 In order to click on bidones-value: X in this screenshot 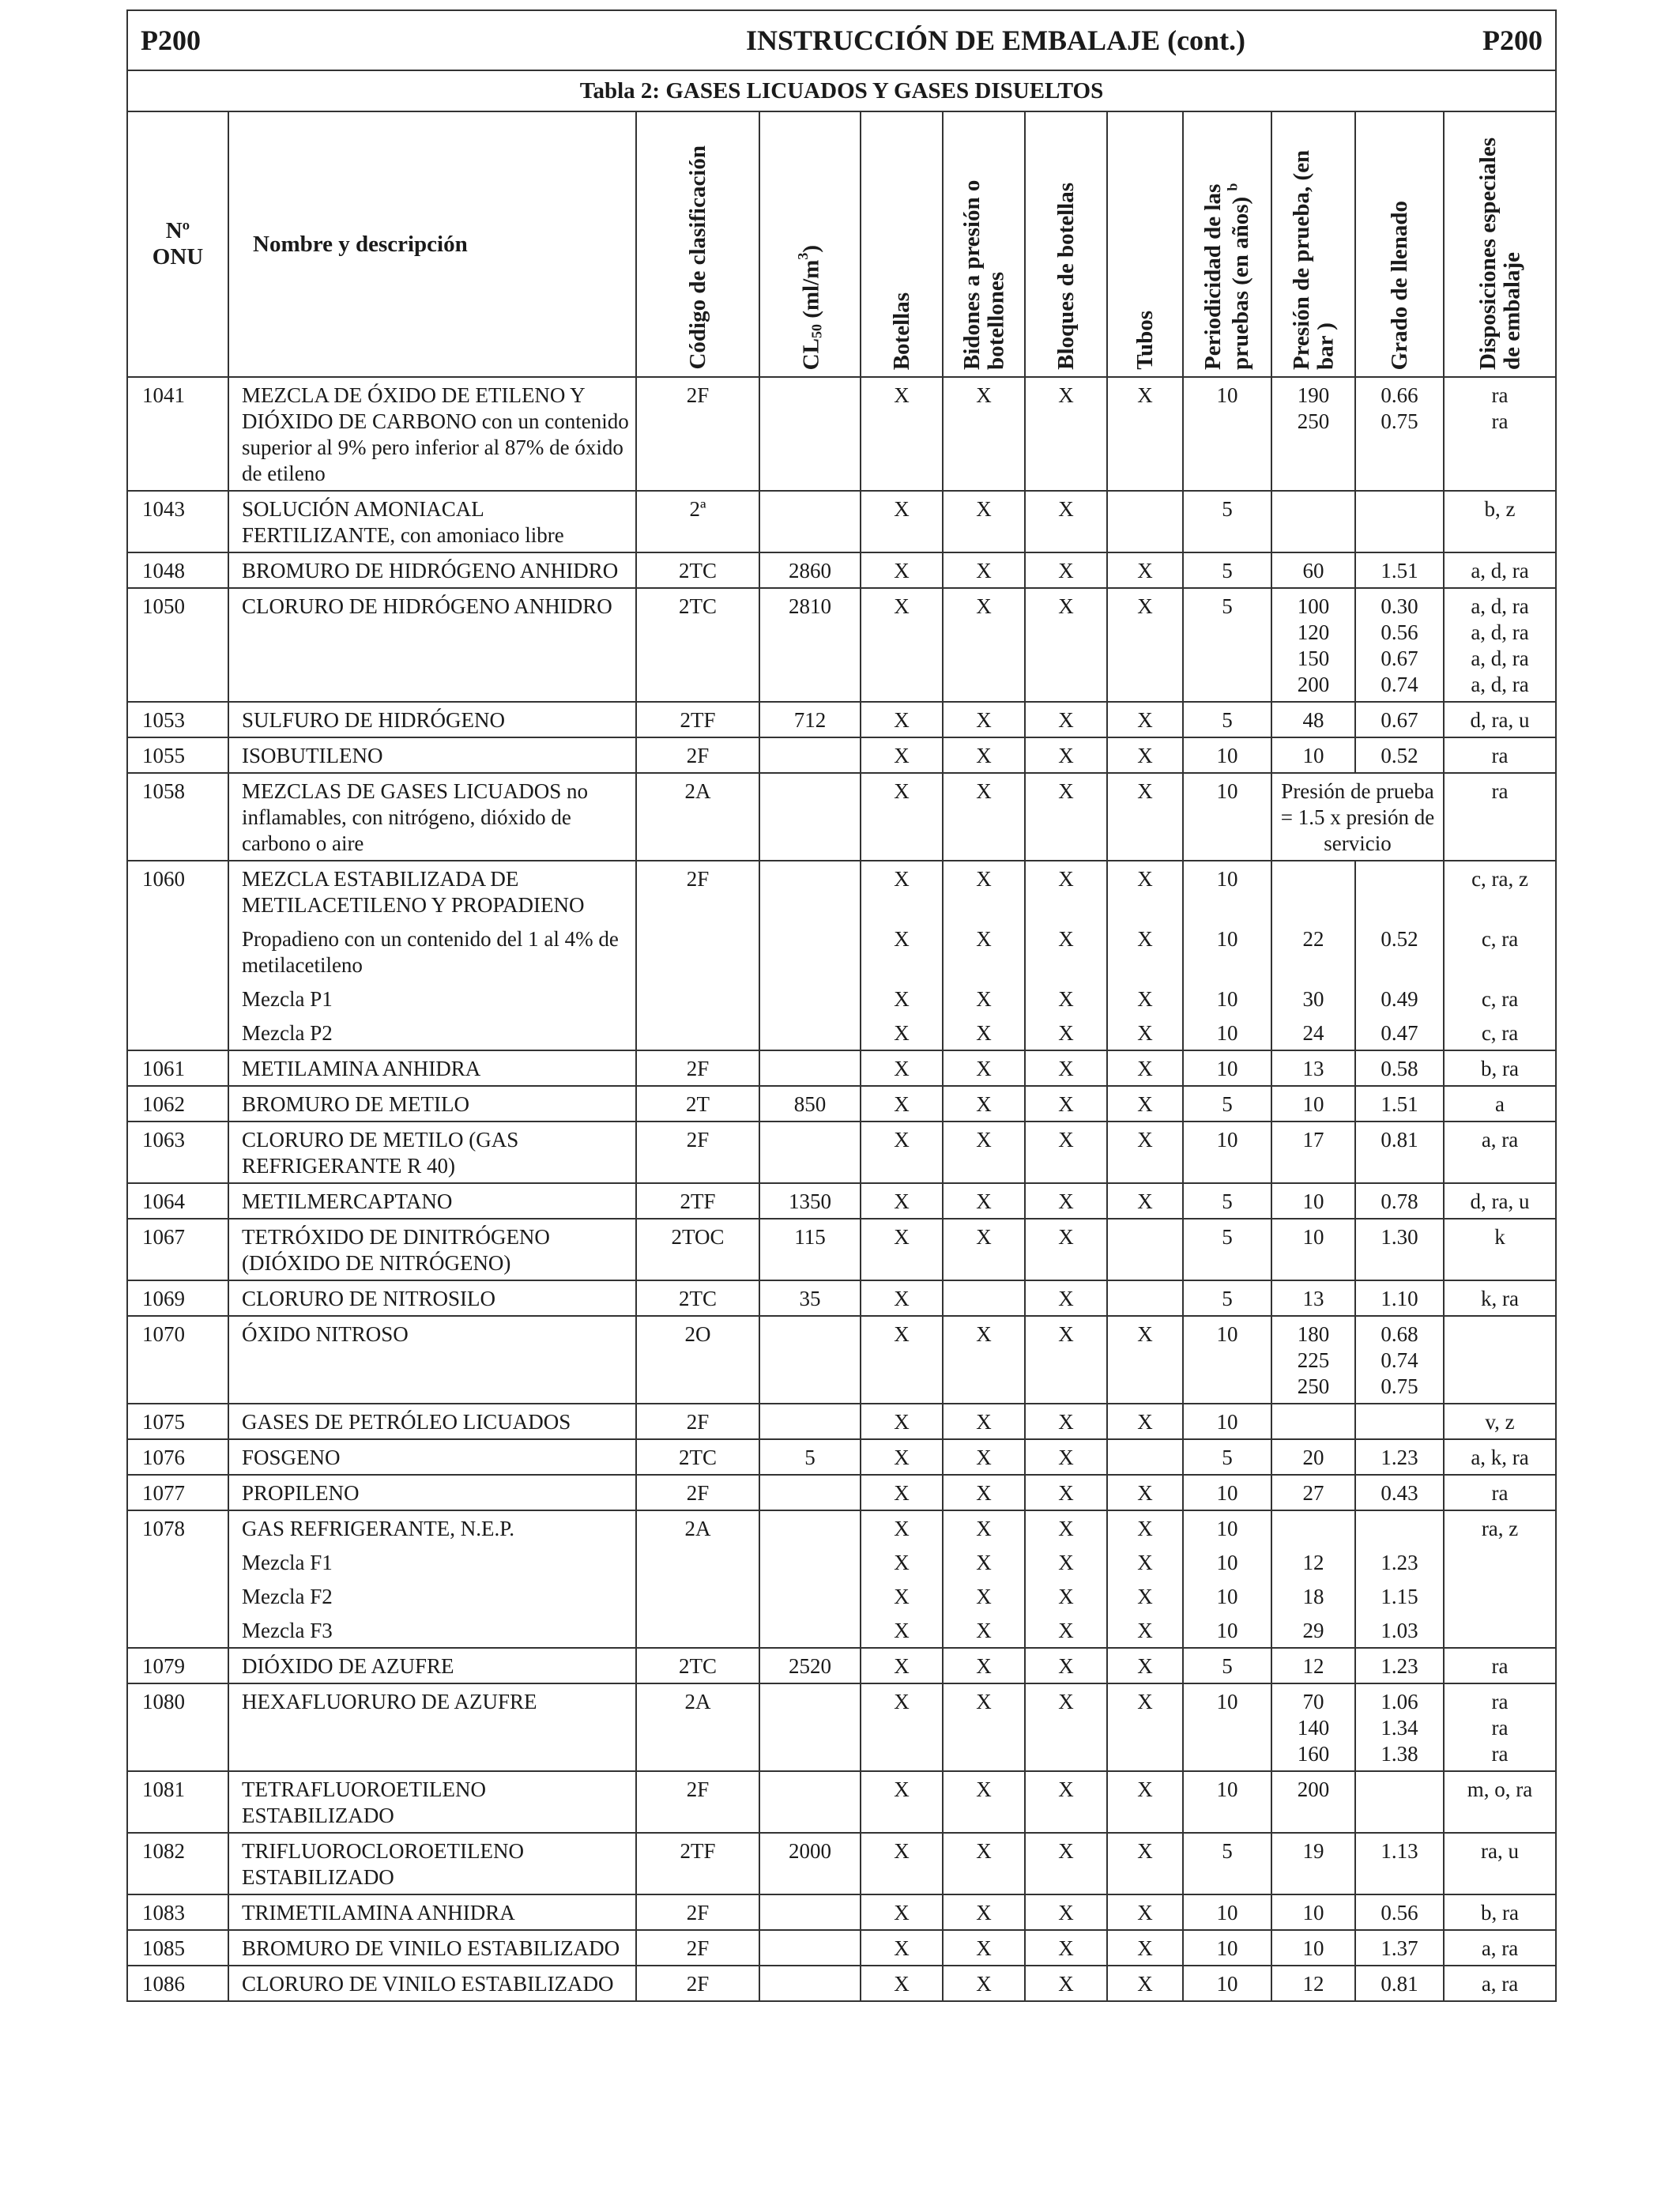, I will do `click(984, 939)`.